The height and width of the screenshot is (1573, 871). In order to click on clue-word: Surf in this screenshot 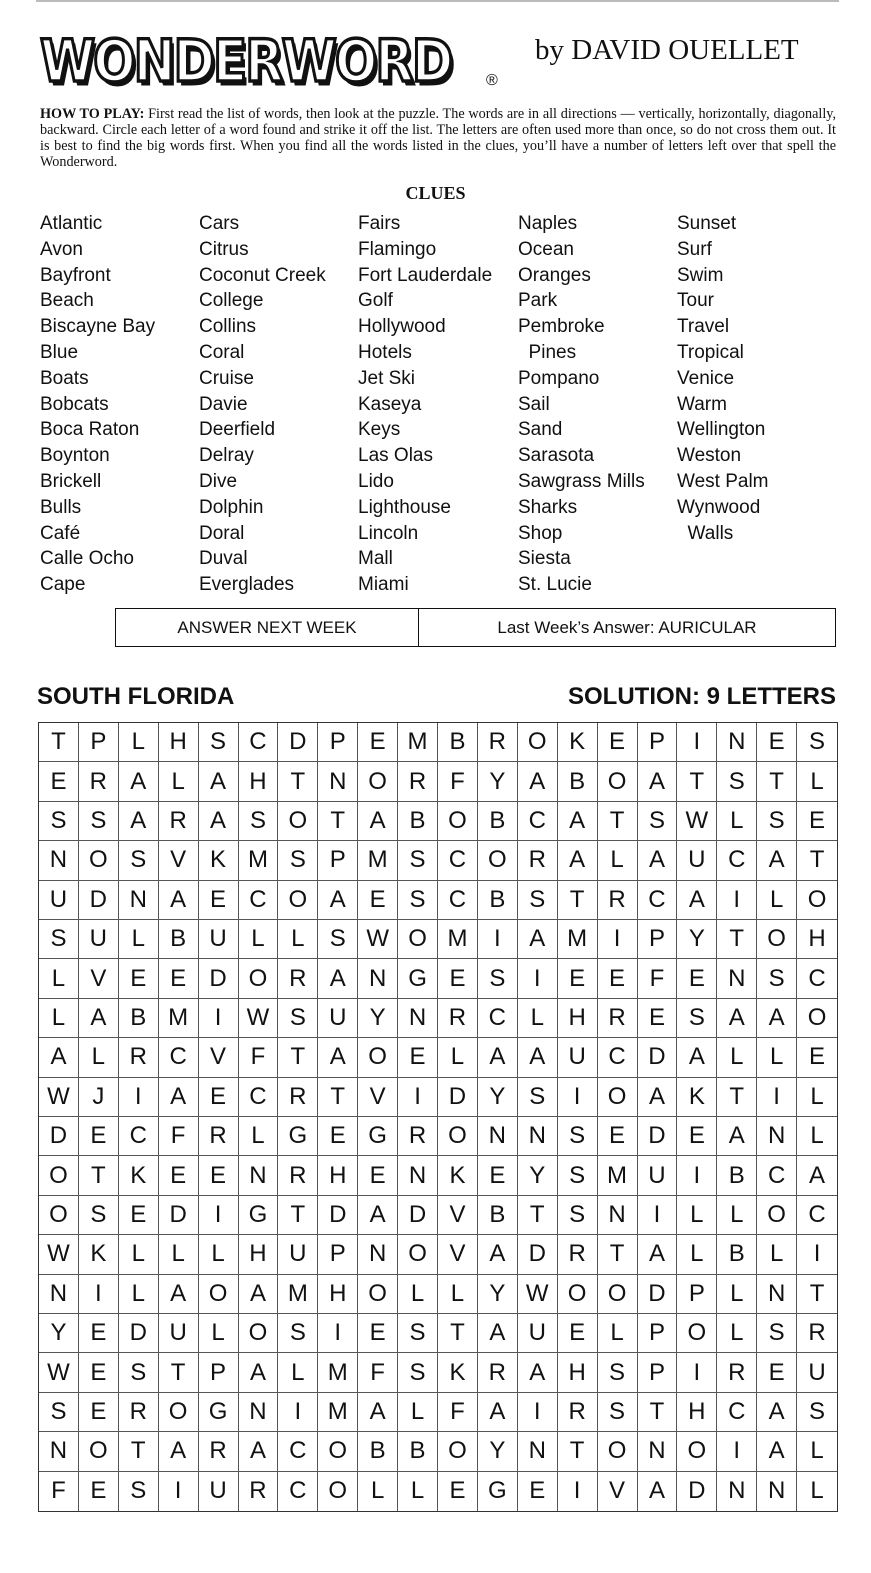, I will do `click(694, 249)`.